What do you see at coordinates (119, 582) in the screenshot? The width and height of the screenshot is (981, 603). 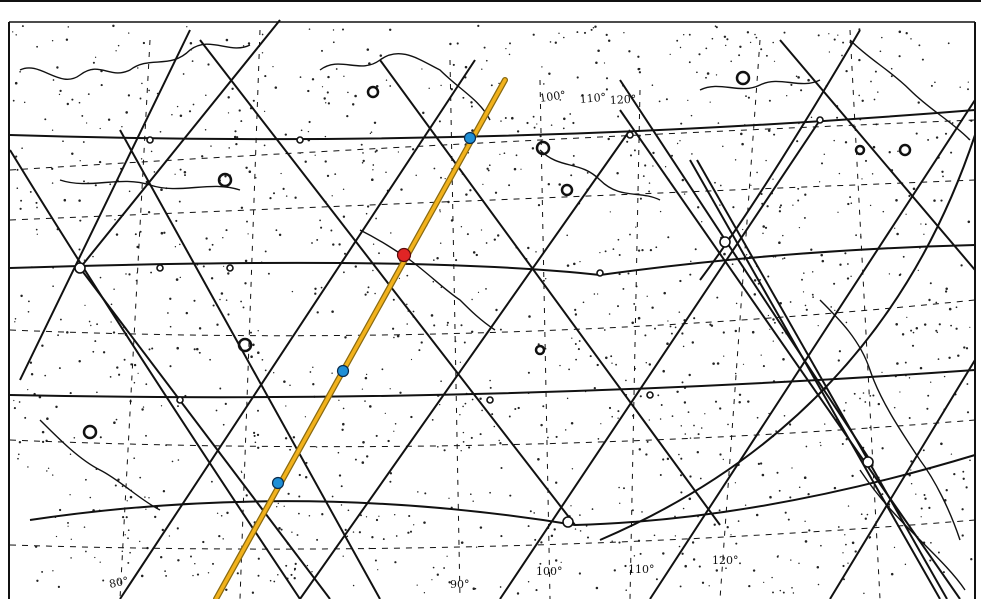 I see `tick-label-bottom-80: 80°` at bounding box center [119, 582].